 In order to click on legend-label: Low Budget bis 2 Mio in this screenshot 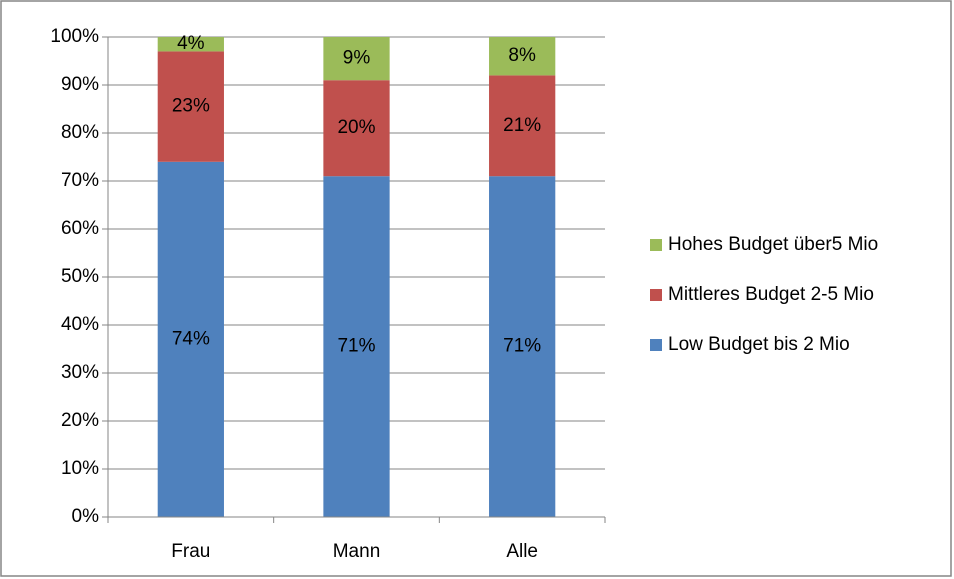, I will do `click(759, 344)`.